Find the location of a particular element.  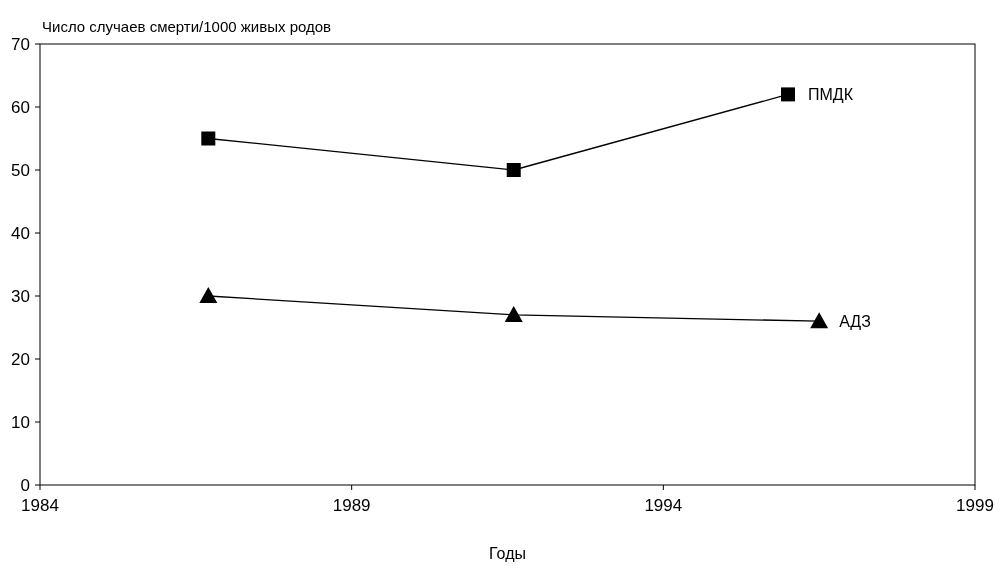

x-tick-label: 1984 is located at coordinates (40, 505).